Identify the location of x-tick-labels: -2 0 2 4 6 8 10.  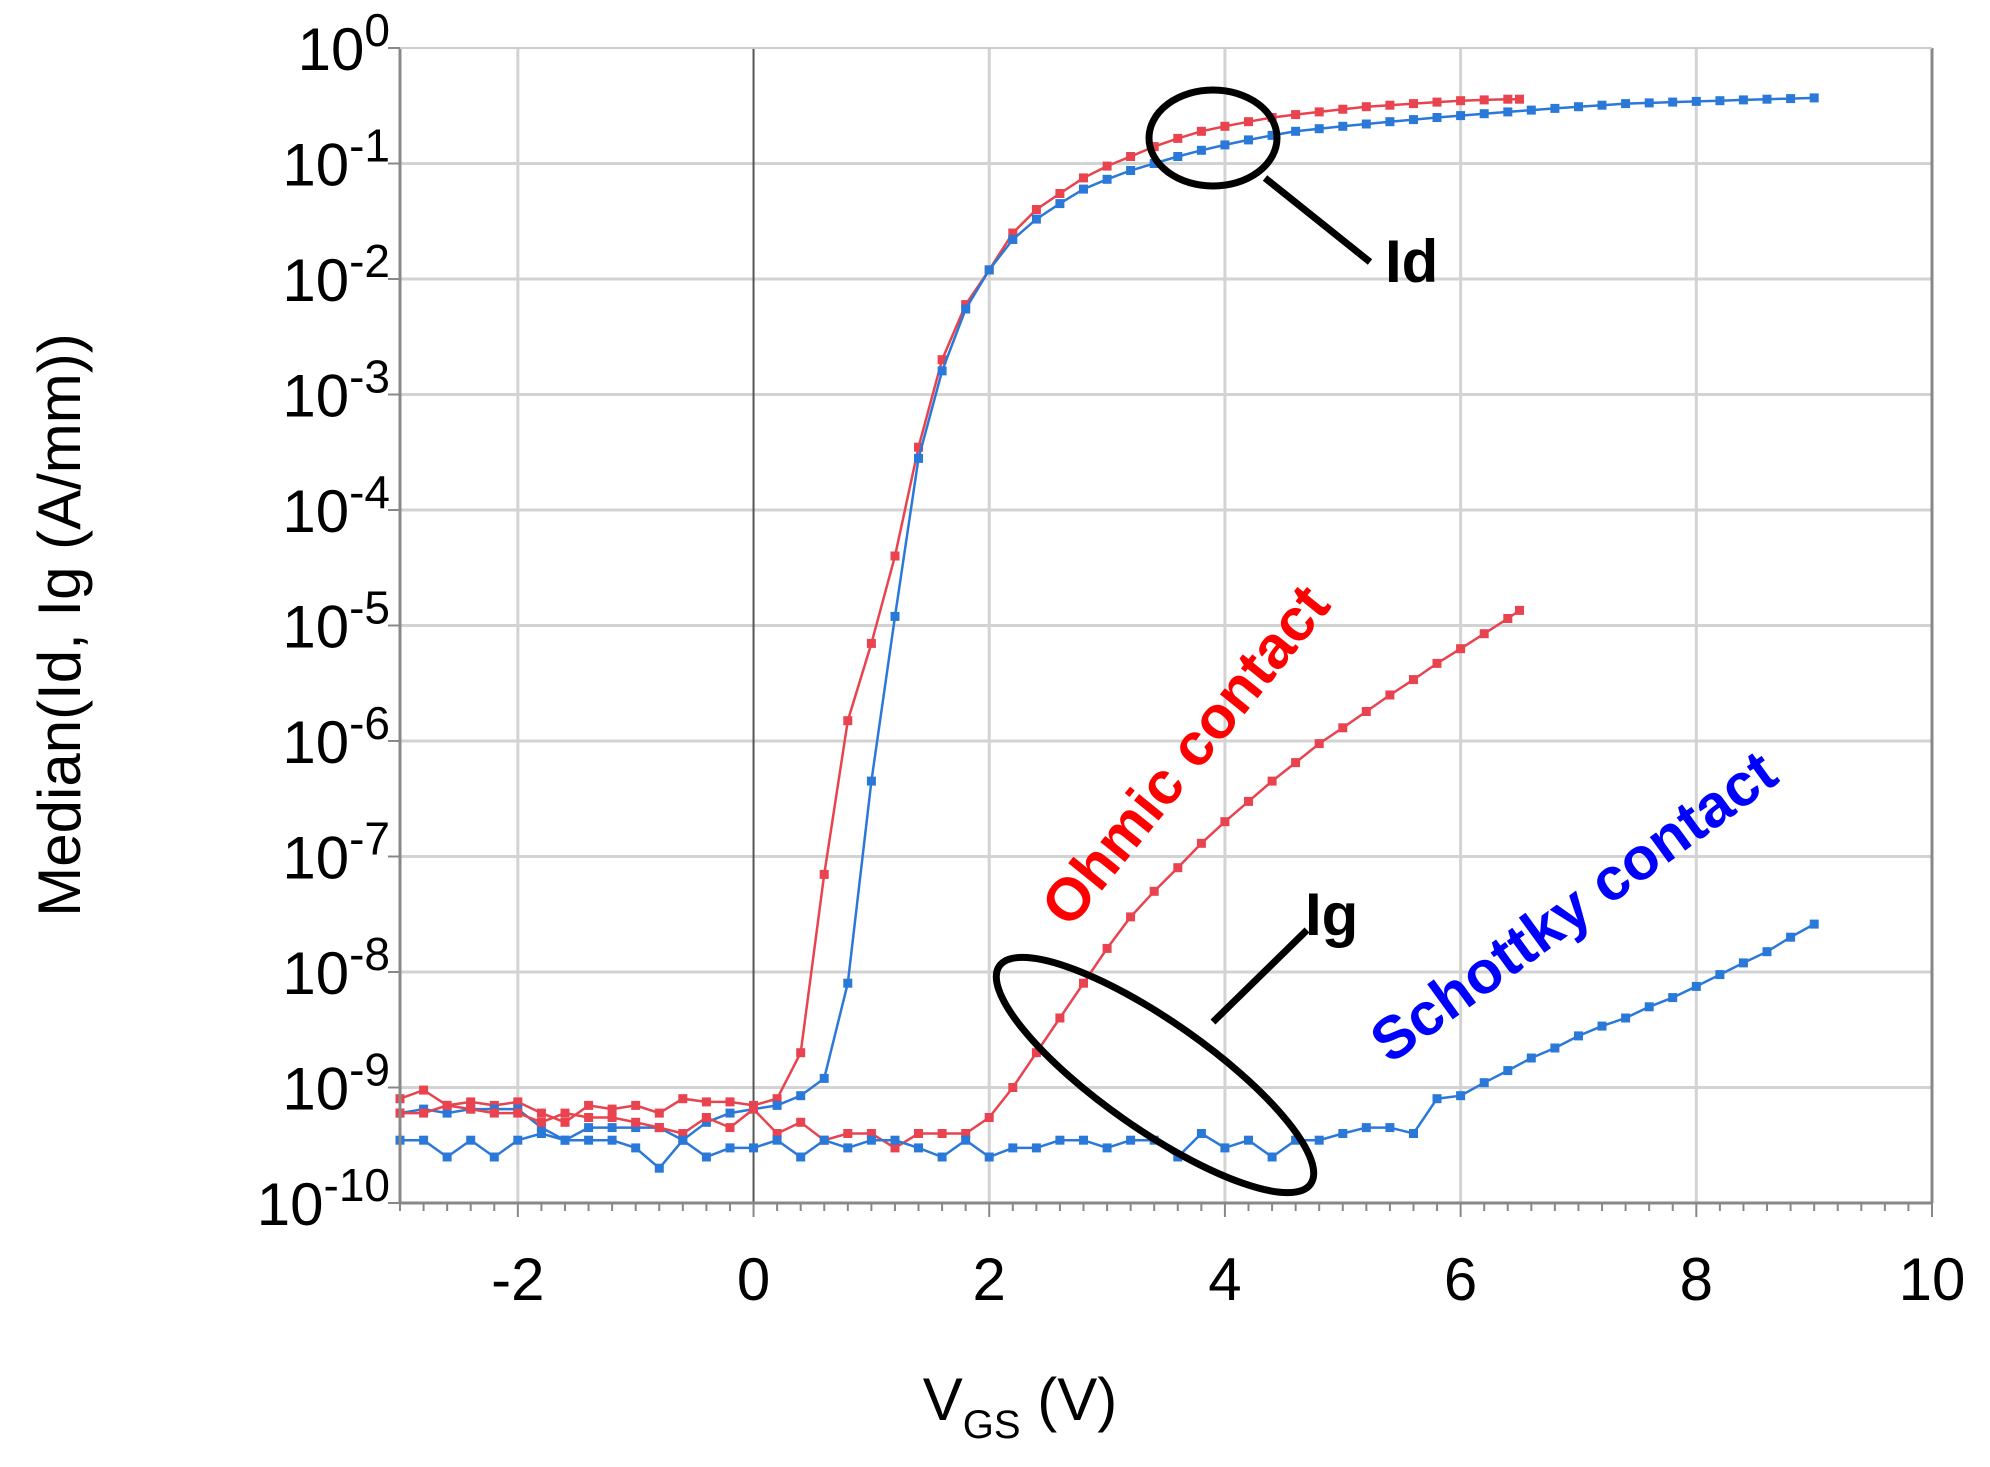
(1228, 1279).